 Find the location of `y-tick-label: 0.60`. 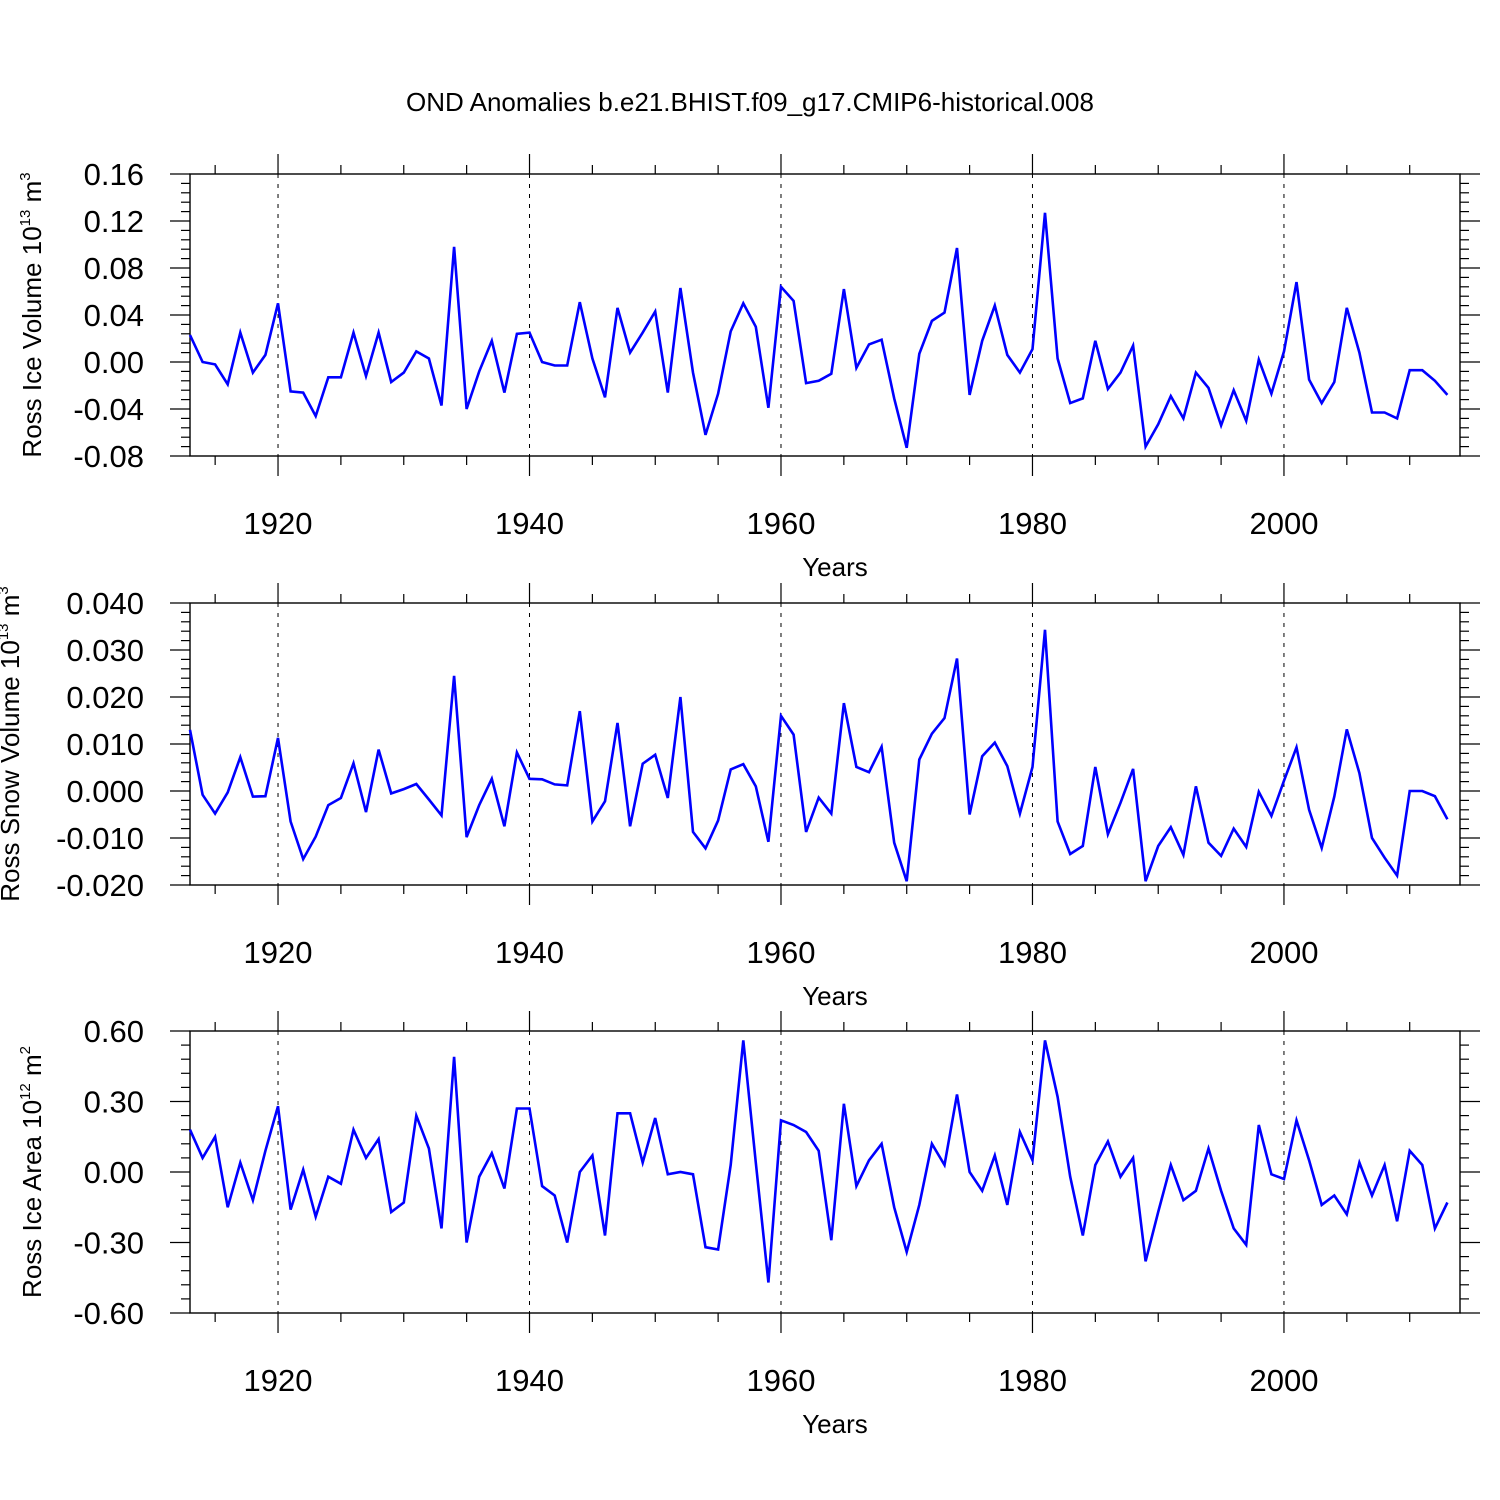

y-tick-label: 0.60 is located at coordinates (114, 1031).